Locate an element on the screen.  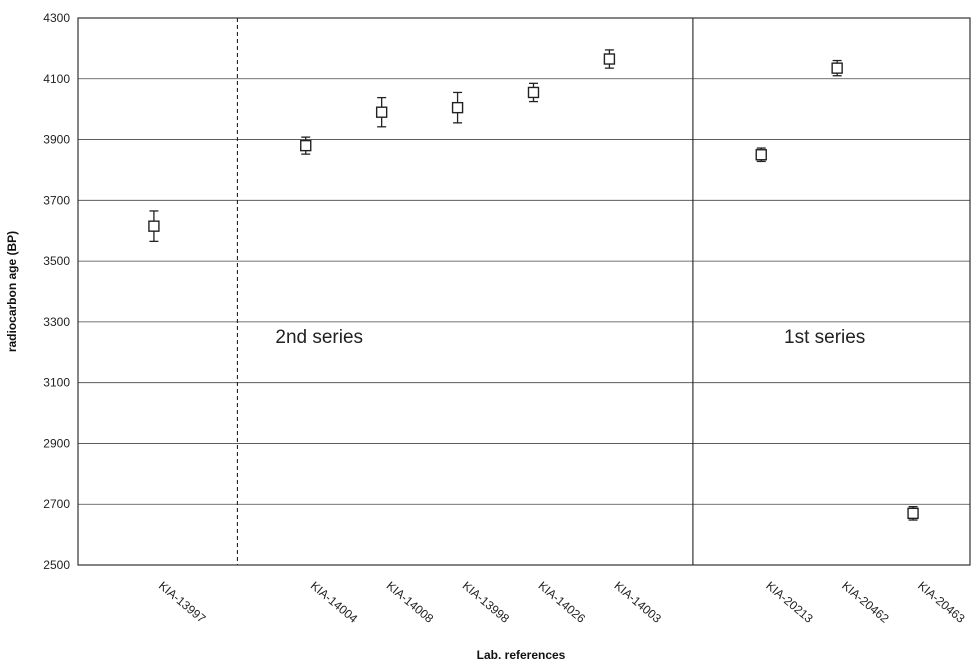
y-axis-ticks: 2500 2700 2900 3100 3300 3500 3700 3900 4100 4300 is located at coordinates (56, 291).